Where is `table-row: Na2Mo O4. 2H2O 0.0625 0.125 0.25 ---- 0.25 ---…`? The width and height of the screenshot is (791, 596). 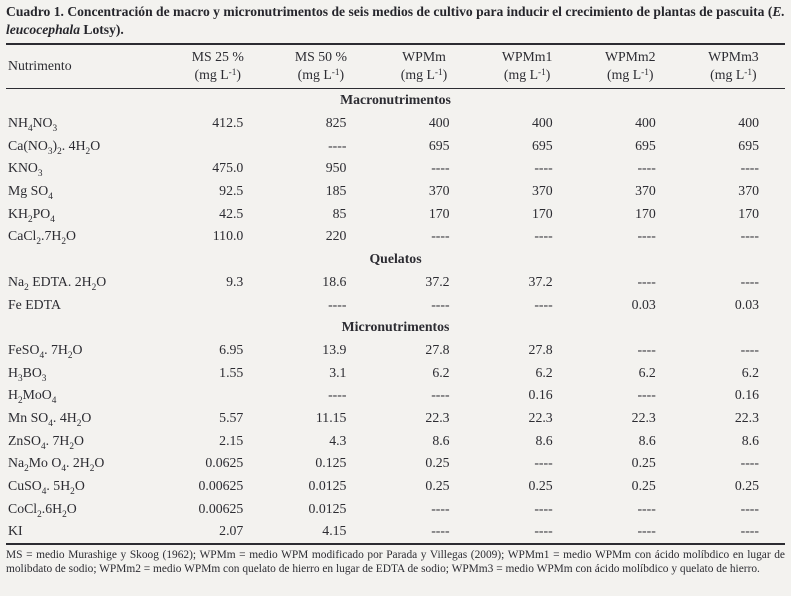
table-row: Na2Mo O4. 2H2O 0.0625 0.125 0.25 ---- 0.25 ---… is located at coordinates (395, 463).